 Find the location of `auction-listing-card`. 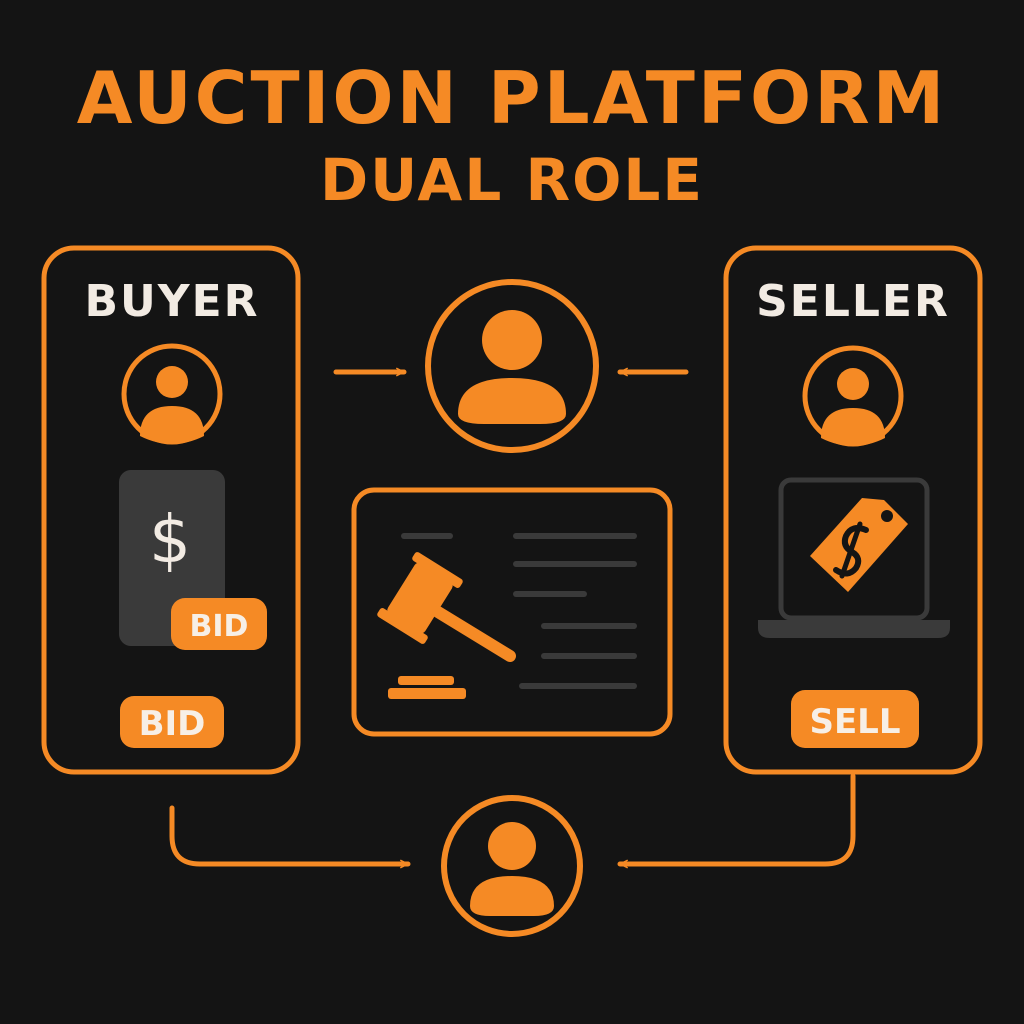

auction-listing-card is located at coordinates (512, 612).